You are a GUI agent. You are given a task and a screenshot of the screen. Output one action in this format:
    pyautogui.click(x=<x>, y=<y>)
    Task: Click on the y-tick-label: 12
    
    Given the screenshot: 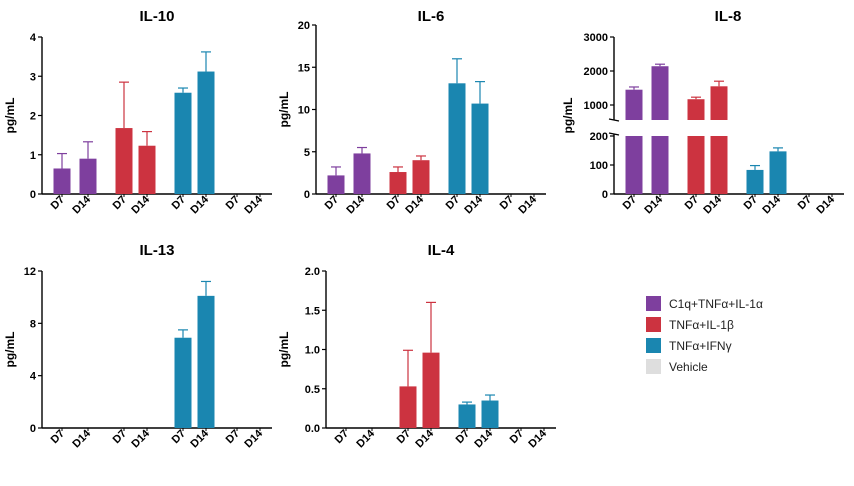 What is the action you would take?
    pyautogui.click(x=30, y=272)
    